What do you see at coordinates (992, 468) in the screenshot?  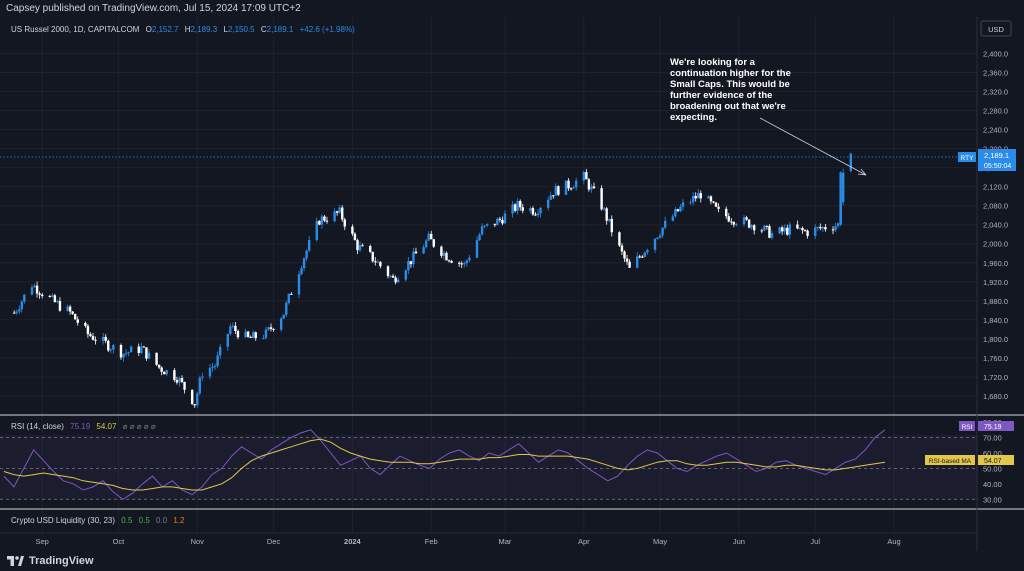 I see `rsi-tick-label: 50.00` at bounding box center [992, 468].